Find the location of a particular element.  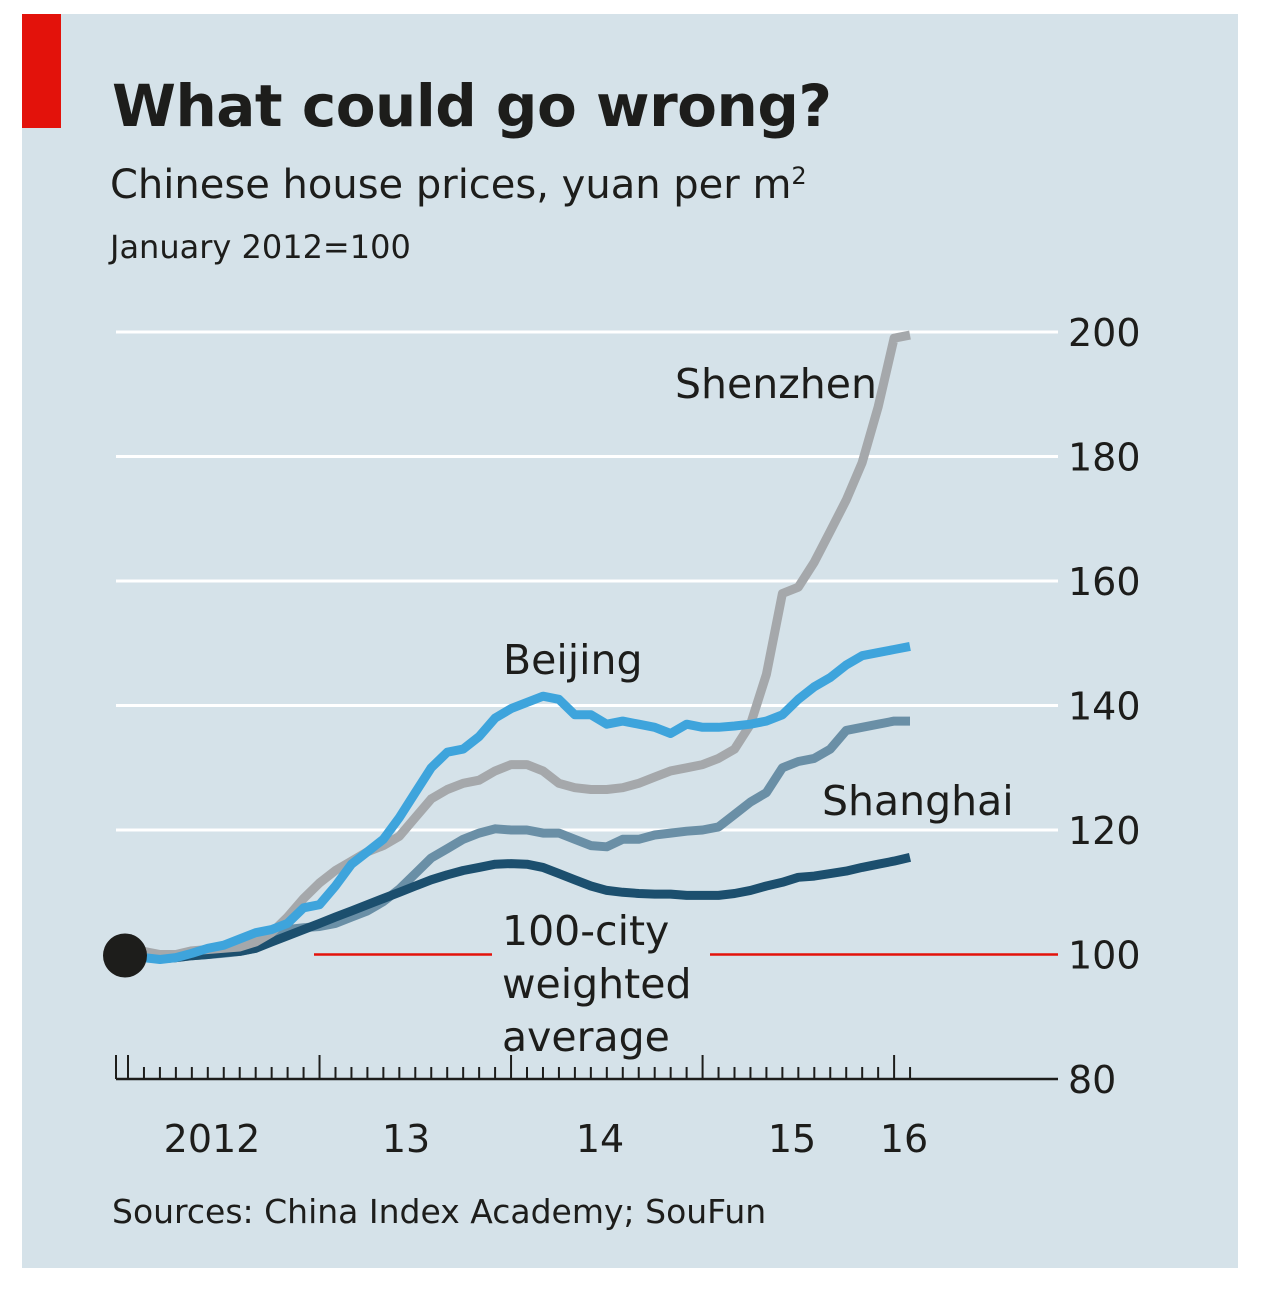

x-tick-label-16: 16 is located at coordinates (904, 1139).